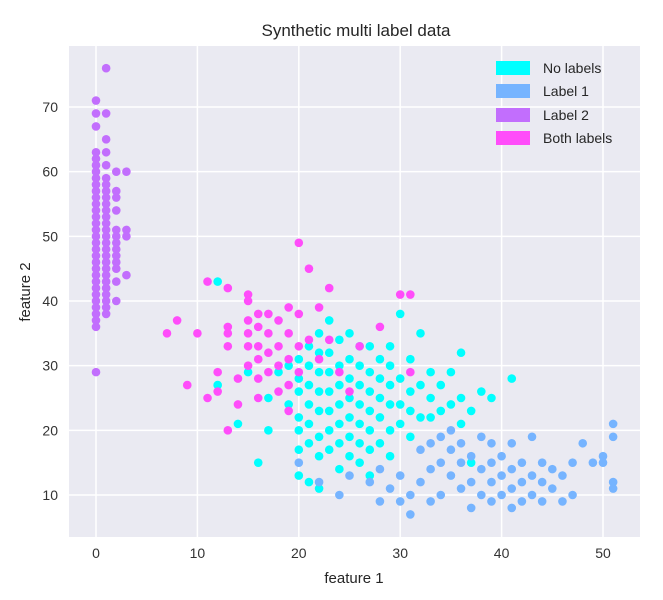  Describe the element at coordinates (351, 553) in the screenshot. I see `x-axis-ticks: 0 10 20 30 40 50` at that location.